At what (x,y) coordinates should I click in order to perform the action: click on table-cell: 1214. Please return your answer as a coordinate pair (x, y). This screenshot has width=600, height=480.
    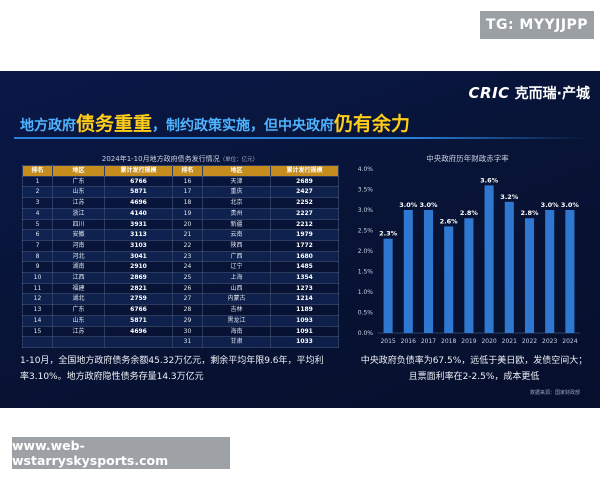
    Looking at the image, I should click on (304, 299).